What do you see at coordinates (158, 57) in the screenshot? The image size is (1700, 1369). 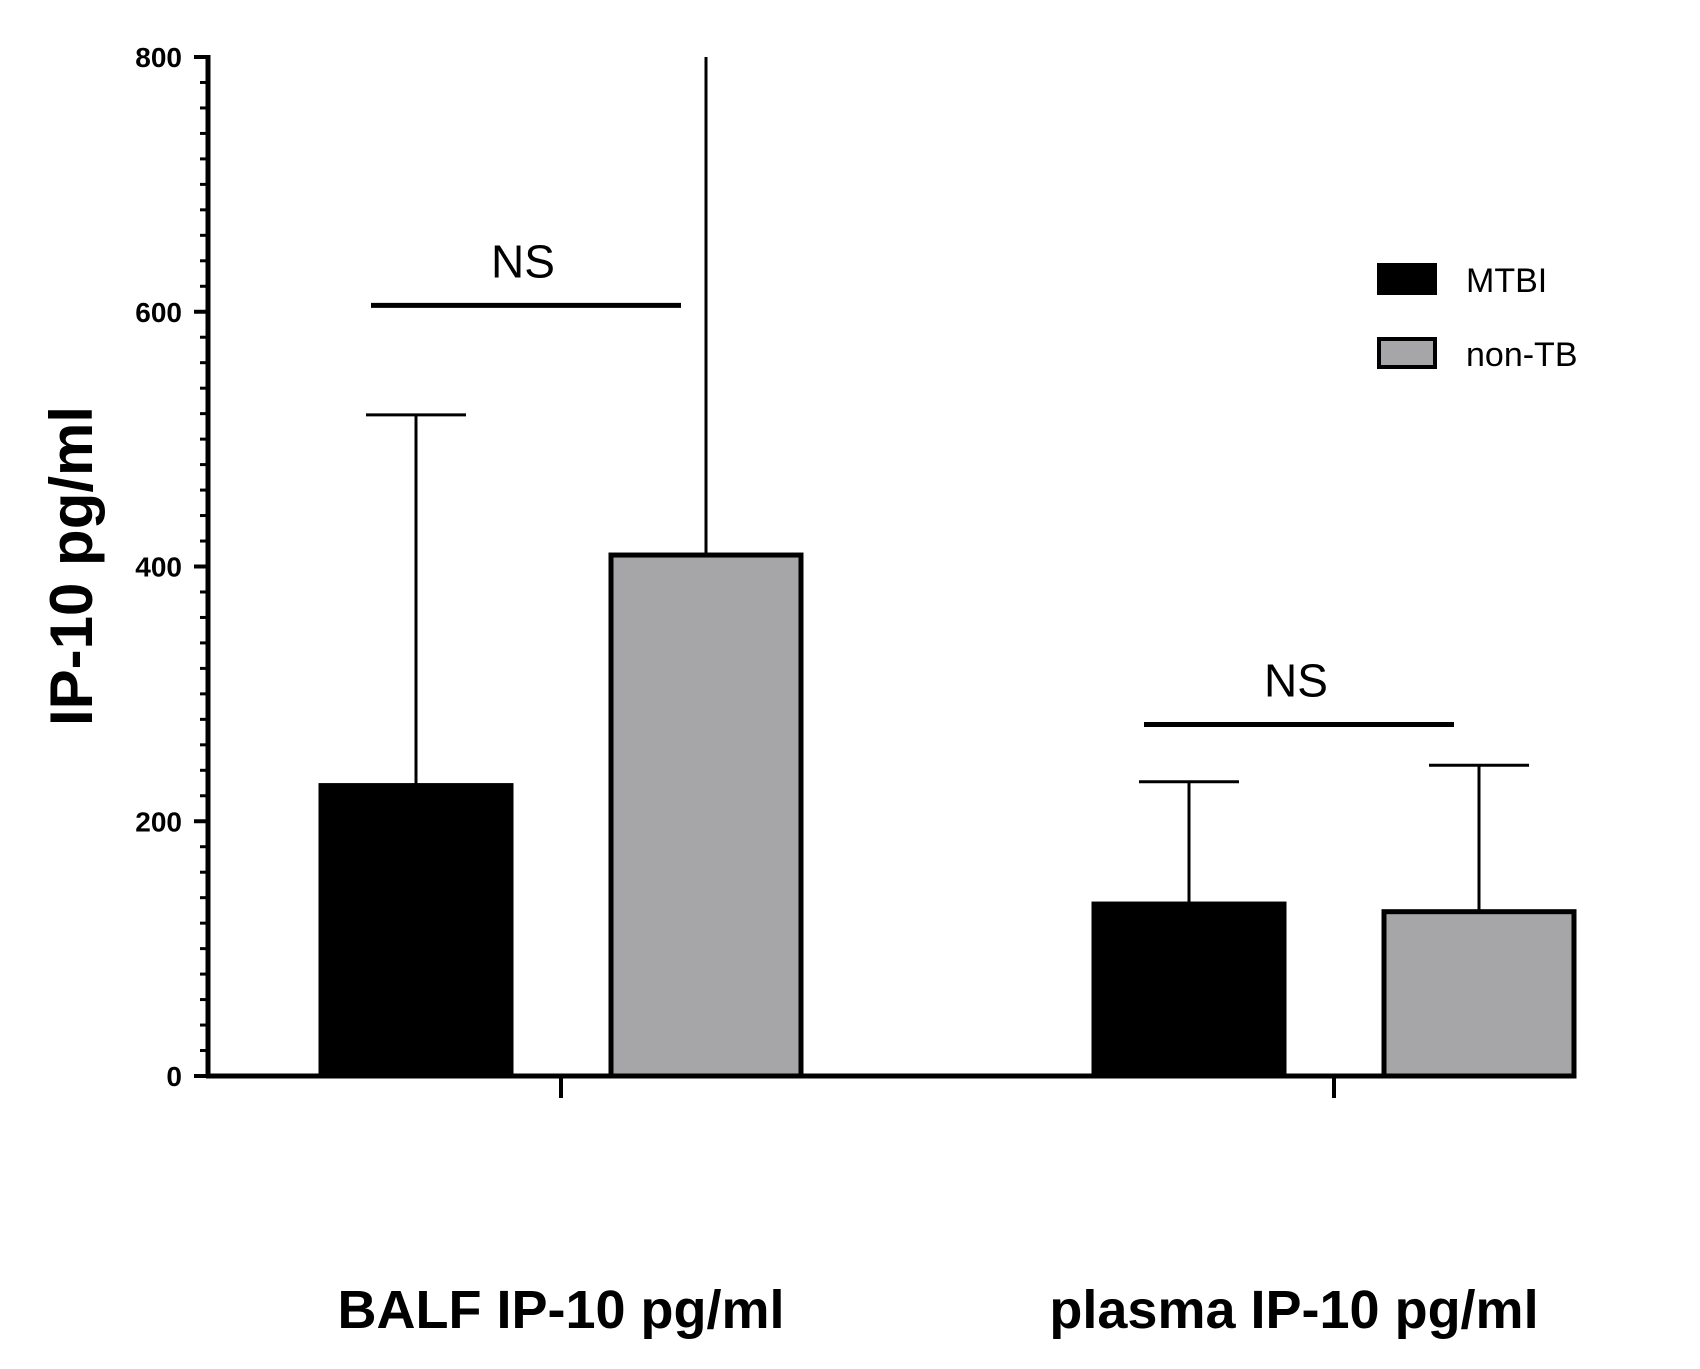 I see `y-tick-label: 800` at bounding box center [158, 57].